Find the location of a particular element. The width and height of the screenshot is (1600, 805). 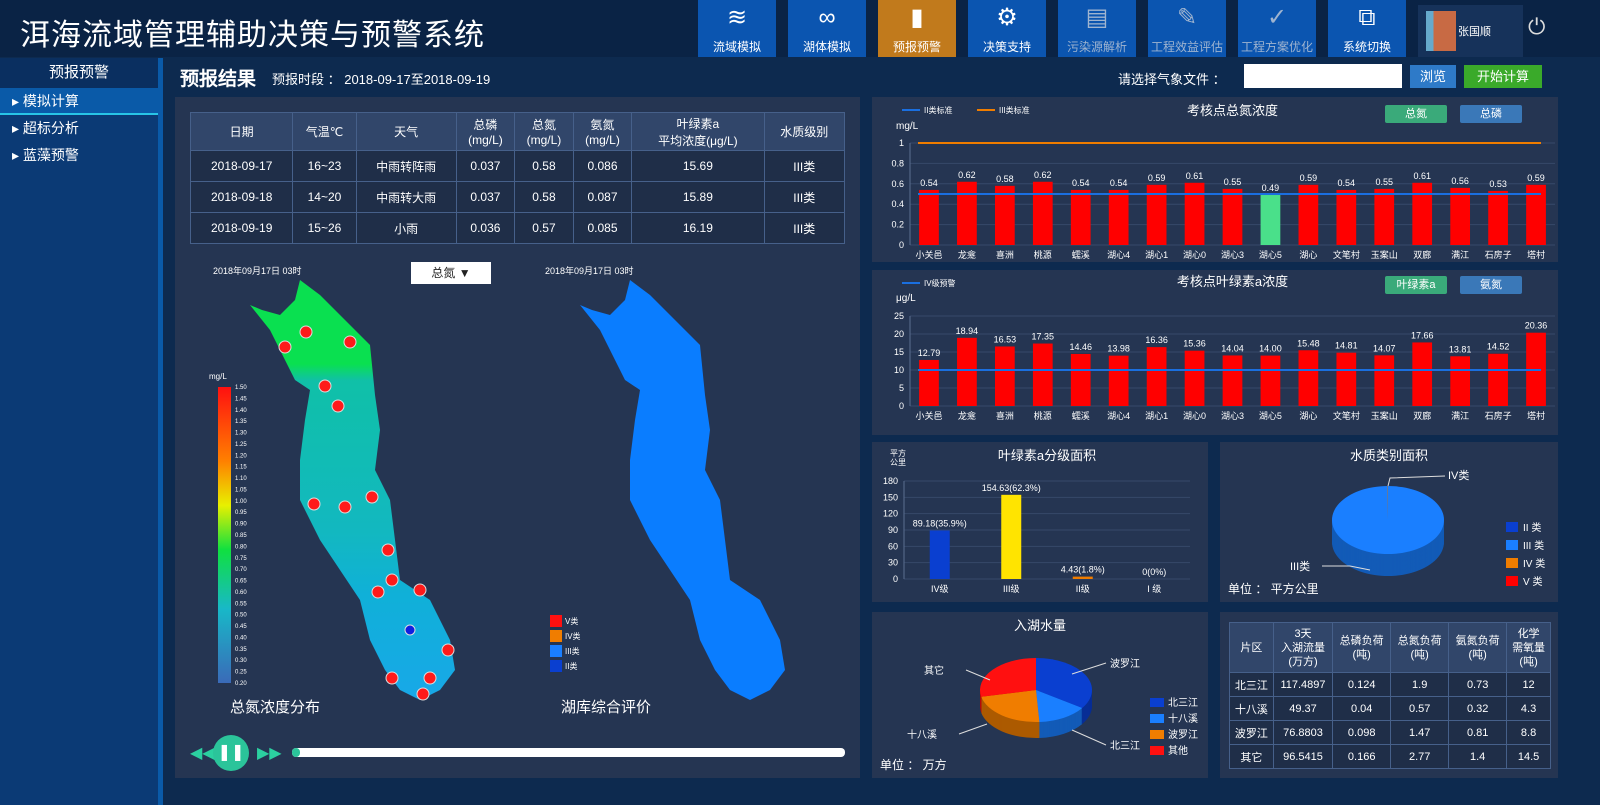

chla-button: 叶绿素a is located at coordinates (1416, 285).